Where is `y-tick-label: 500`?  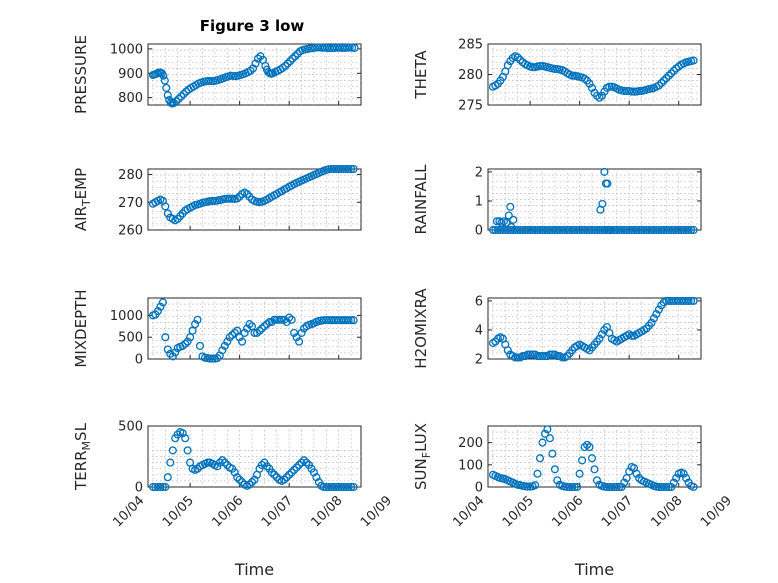
y-tick-label: 500 is located at coordinates (130, 427).